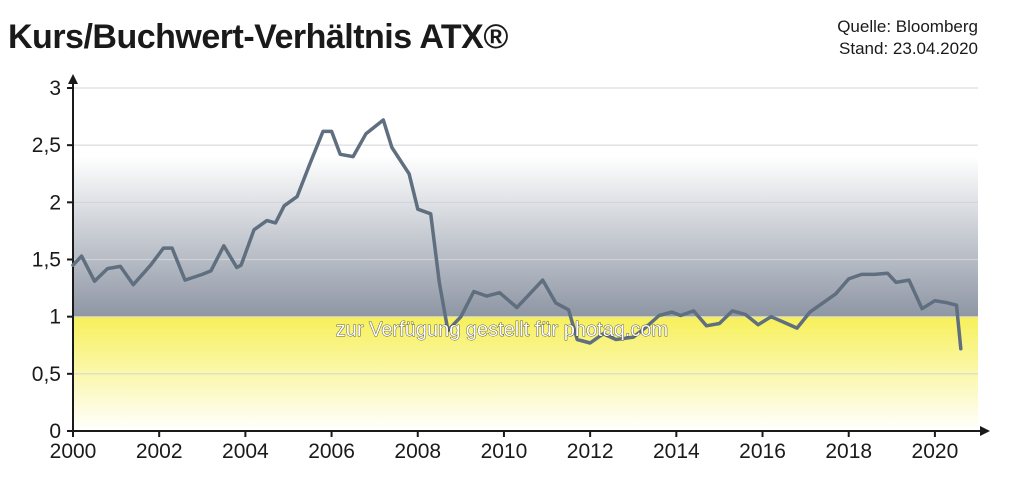  I want to click on x-tick-label: 2010, so click(504, 451).